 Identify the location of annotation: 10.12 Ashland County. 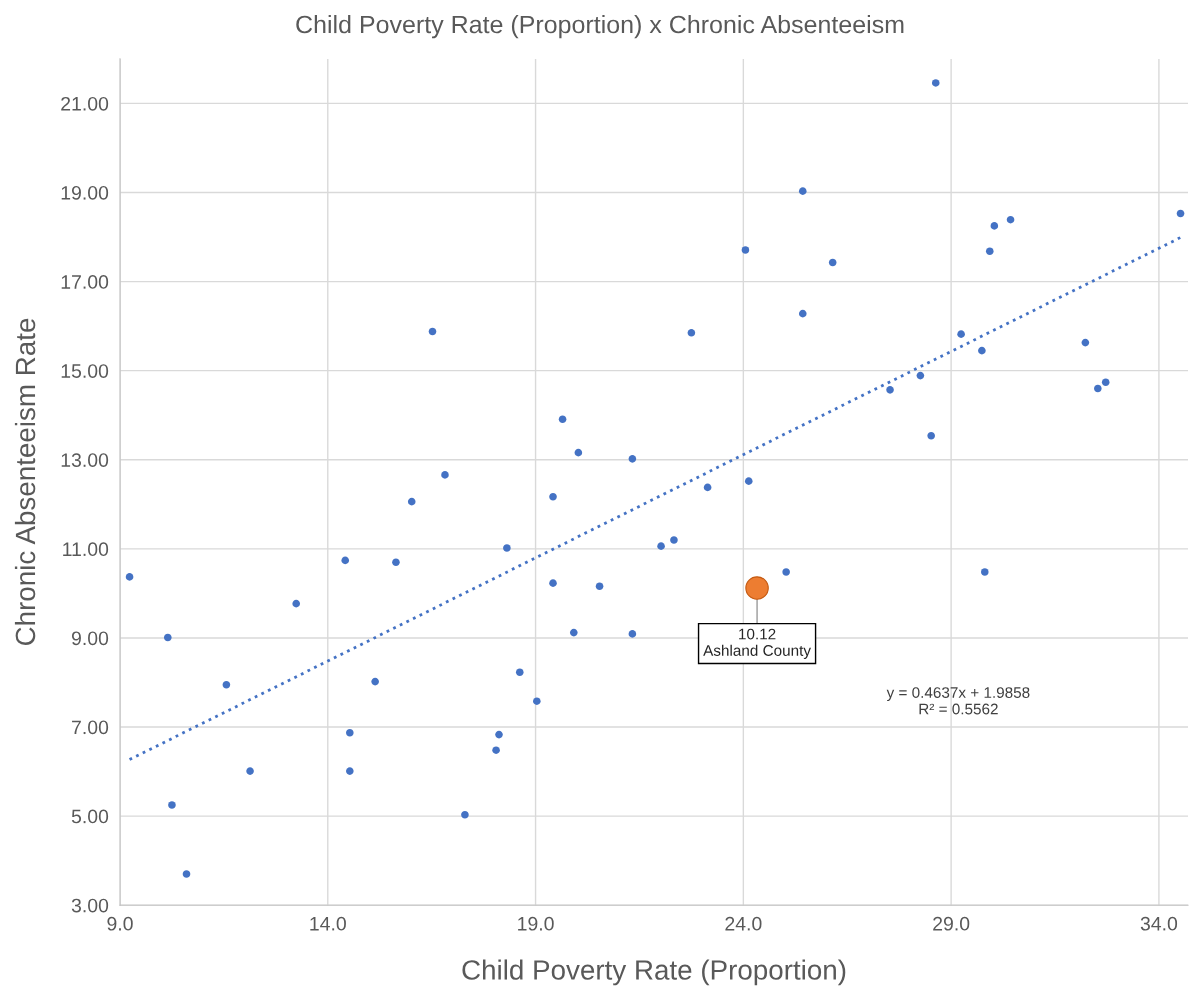
(757, 643).